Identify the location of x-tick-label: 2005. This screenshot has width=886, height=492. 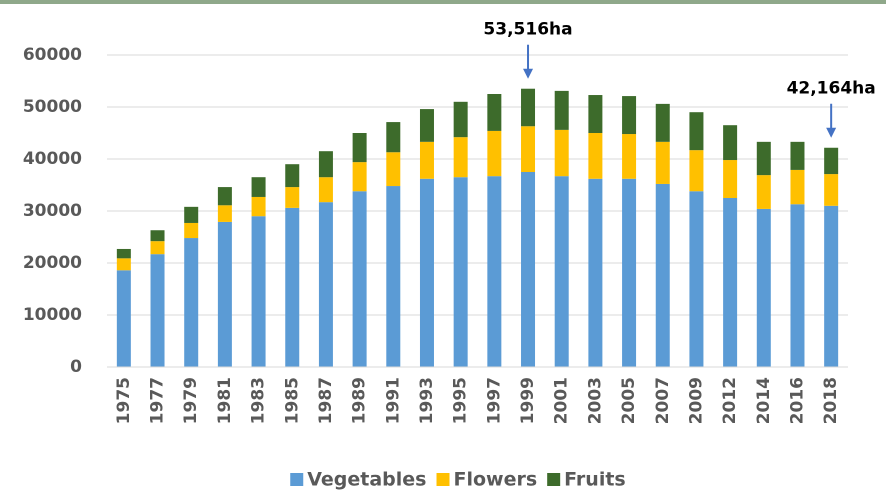
(629, 400).